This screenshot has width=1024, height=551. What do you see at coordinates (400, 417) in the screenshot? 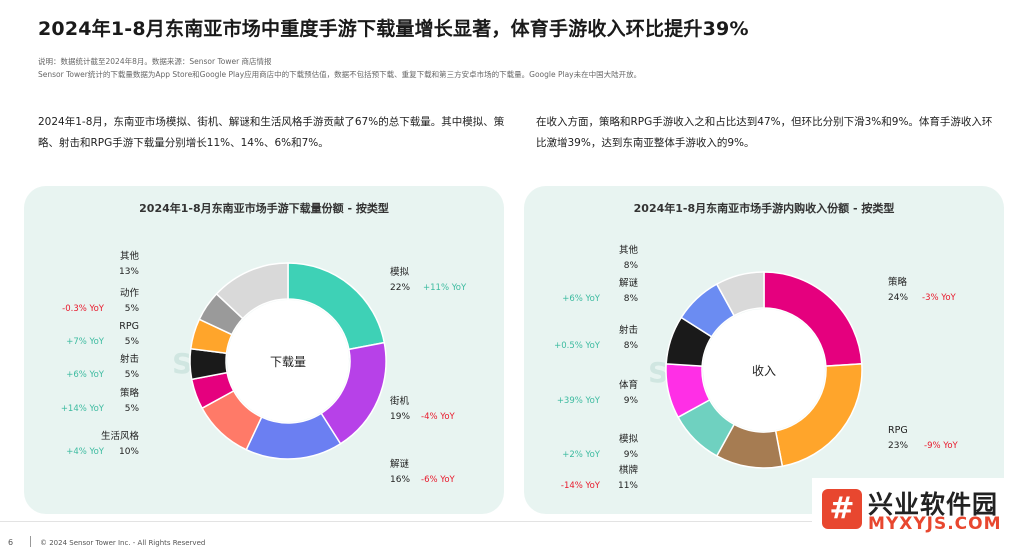
I see `slice-percent: 19%` at bounding box center [400, 417].